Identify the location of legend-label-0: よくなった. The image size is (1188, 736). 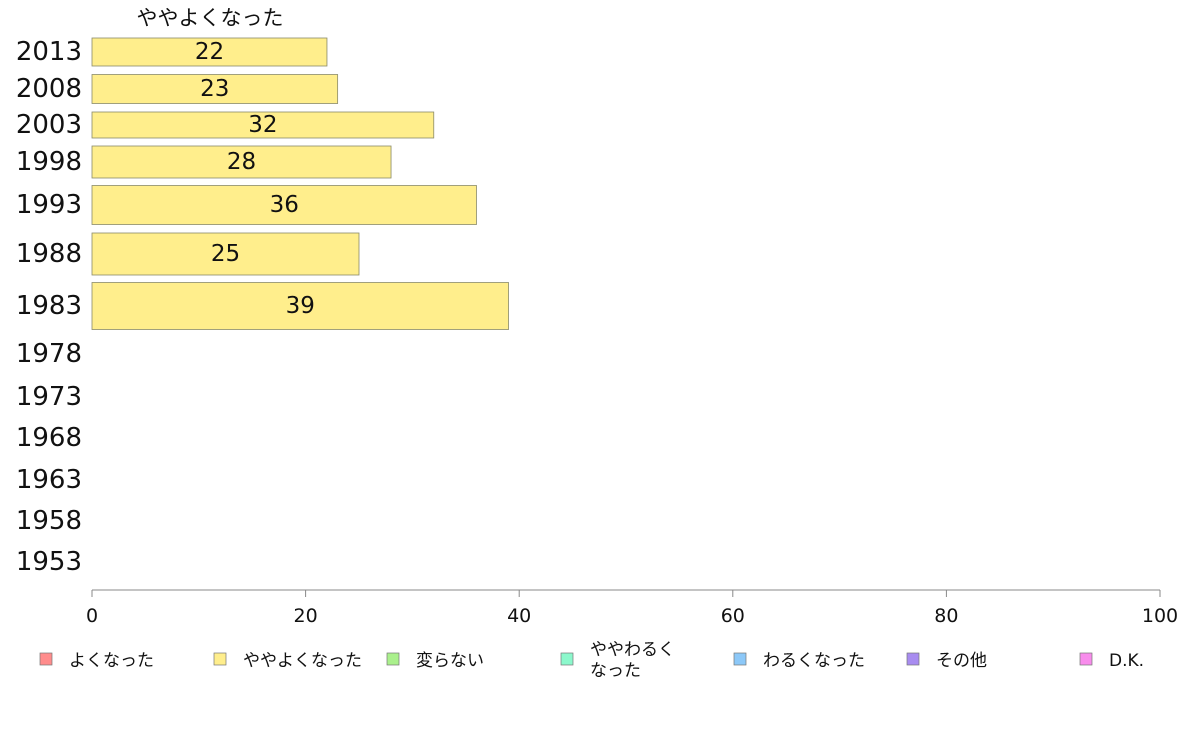
(111, 661).